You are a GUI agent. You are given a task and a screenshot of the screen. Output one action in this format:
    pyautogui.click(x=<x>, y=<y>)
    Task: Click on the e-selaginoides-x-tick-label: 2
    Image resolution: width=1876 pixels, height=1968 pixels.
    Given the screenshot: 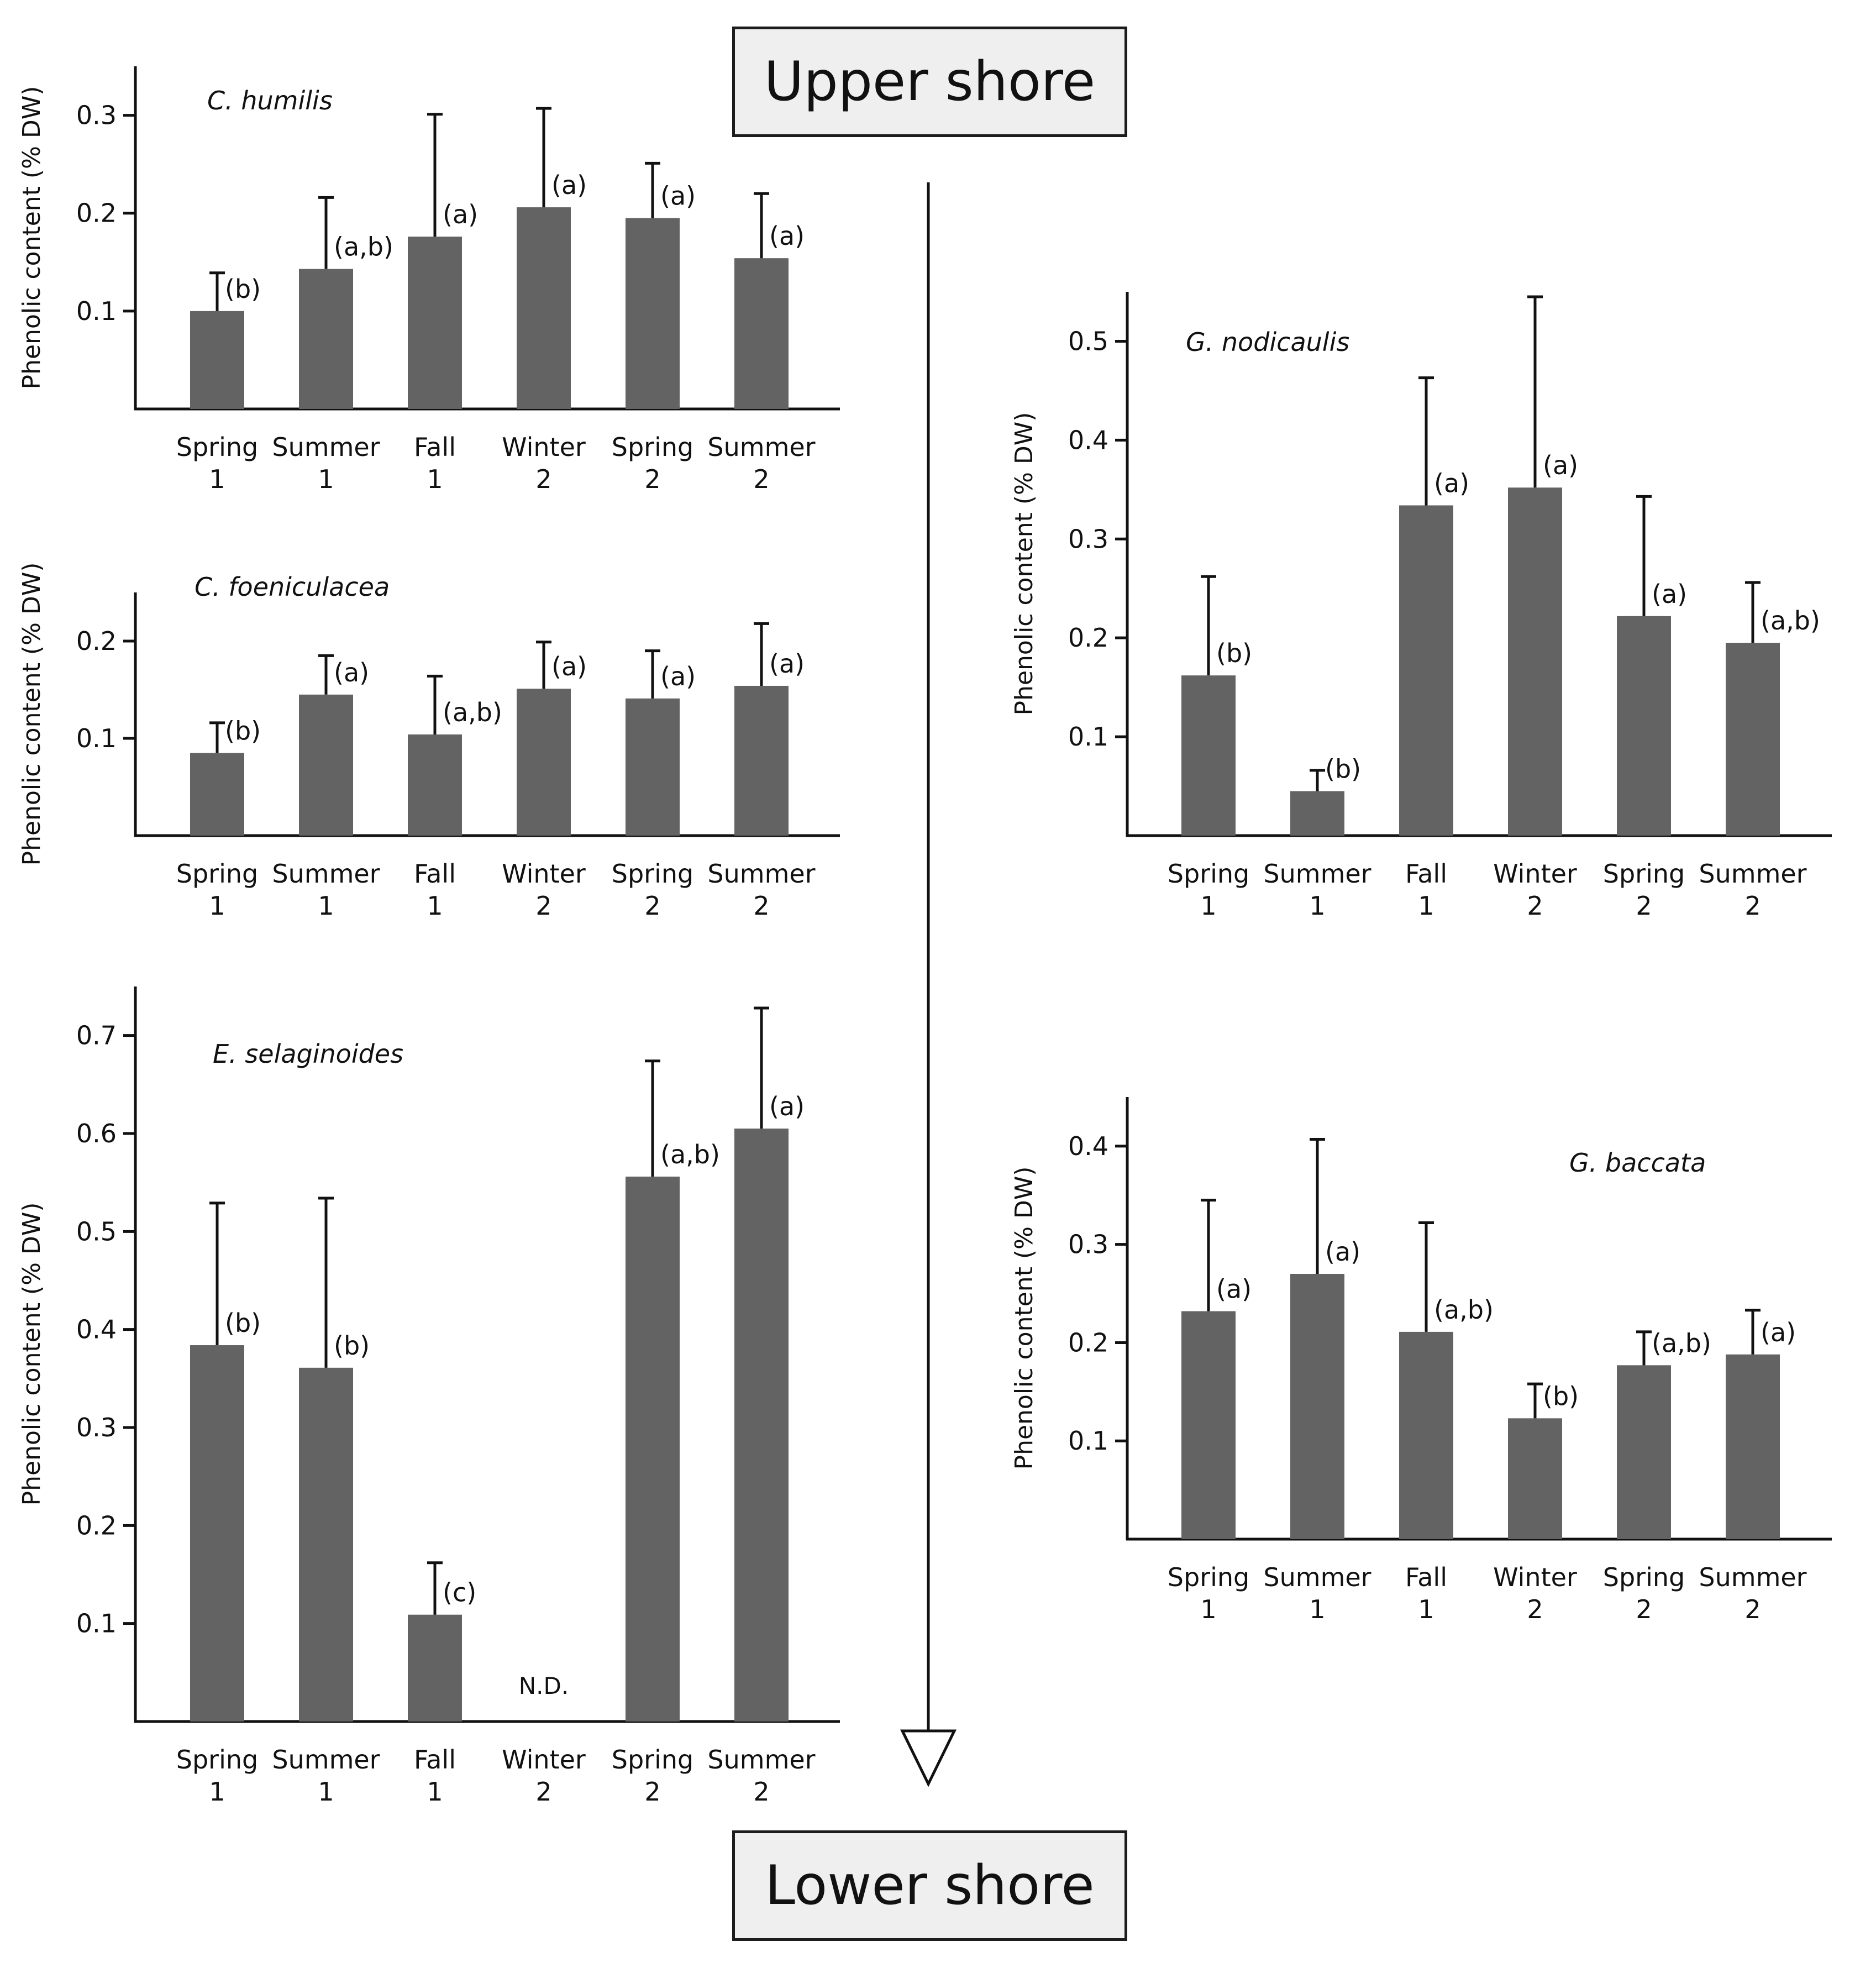 What is the action you would take?
    pyautogui.click(x=543, y=1792)
    